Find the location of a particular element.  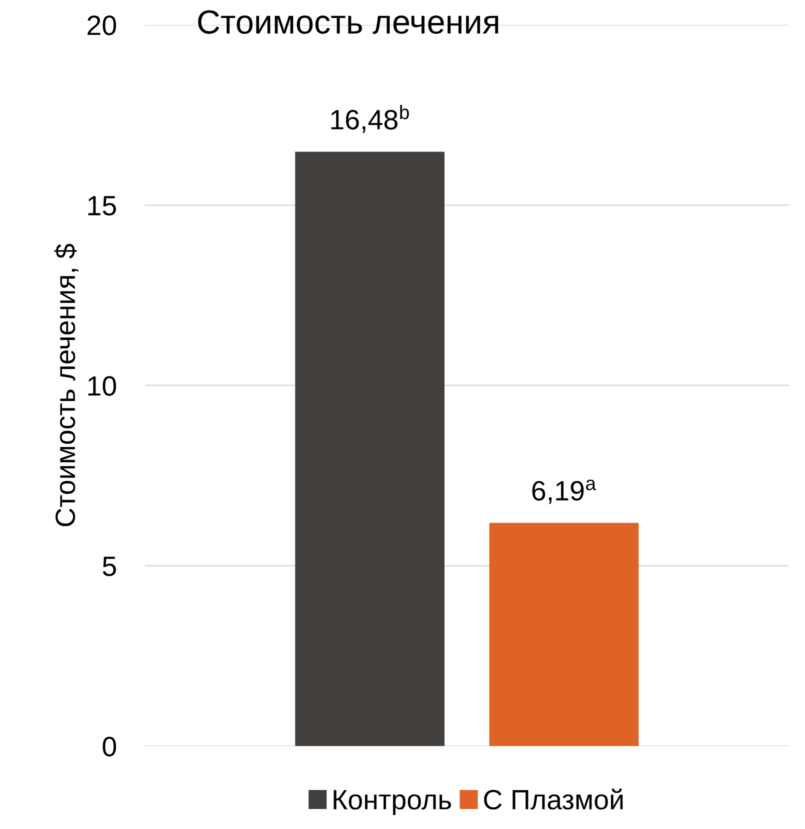

y-tick-label: 15 is located at coordinates (102, 206).